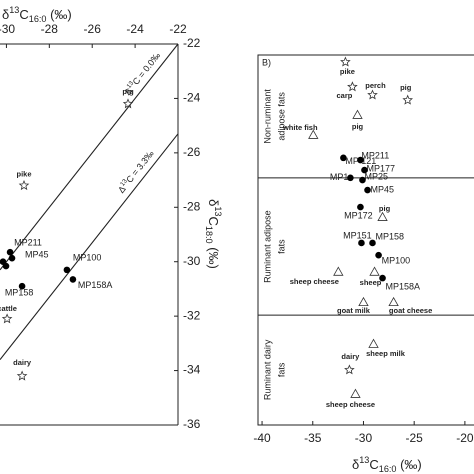 The width and height of the screenshot is (474, 474). What do you see at coordinates (93, 29) in the screenshot?
I see `x-tick-label: -26` at bounding box center [93, 29].